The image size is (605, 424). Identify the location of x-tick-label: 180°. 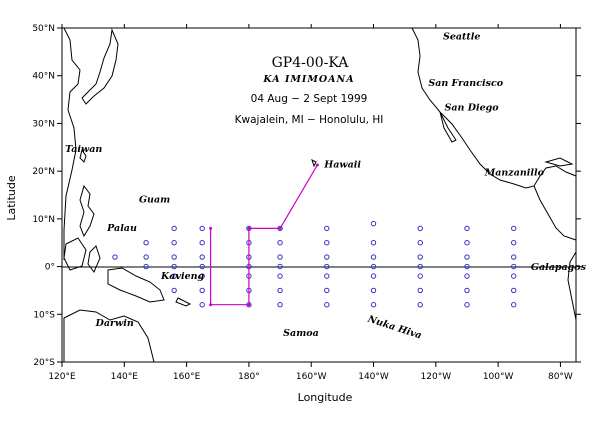
(249, 377).